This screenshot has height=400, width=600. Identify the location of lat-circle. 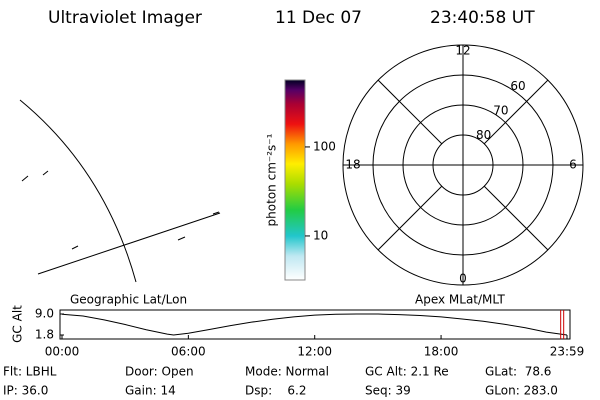
(463, 165).